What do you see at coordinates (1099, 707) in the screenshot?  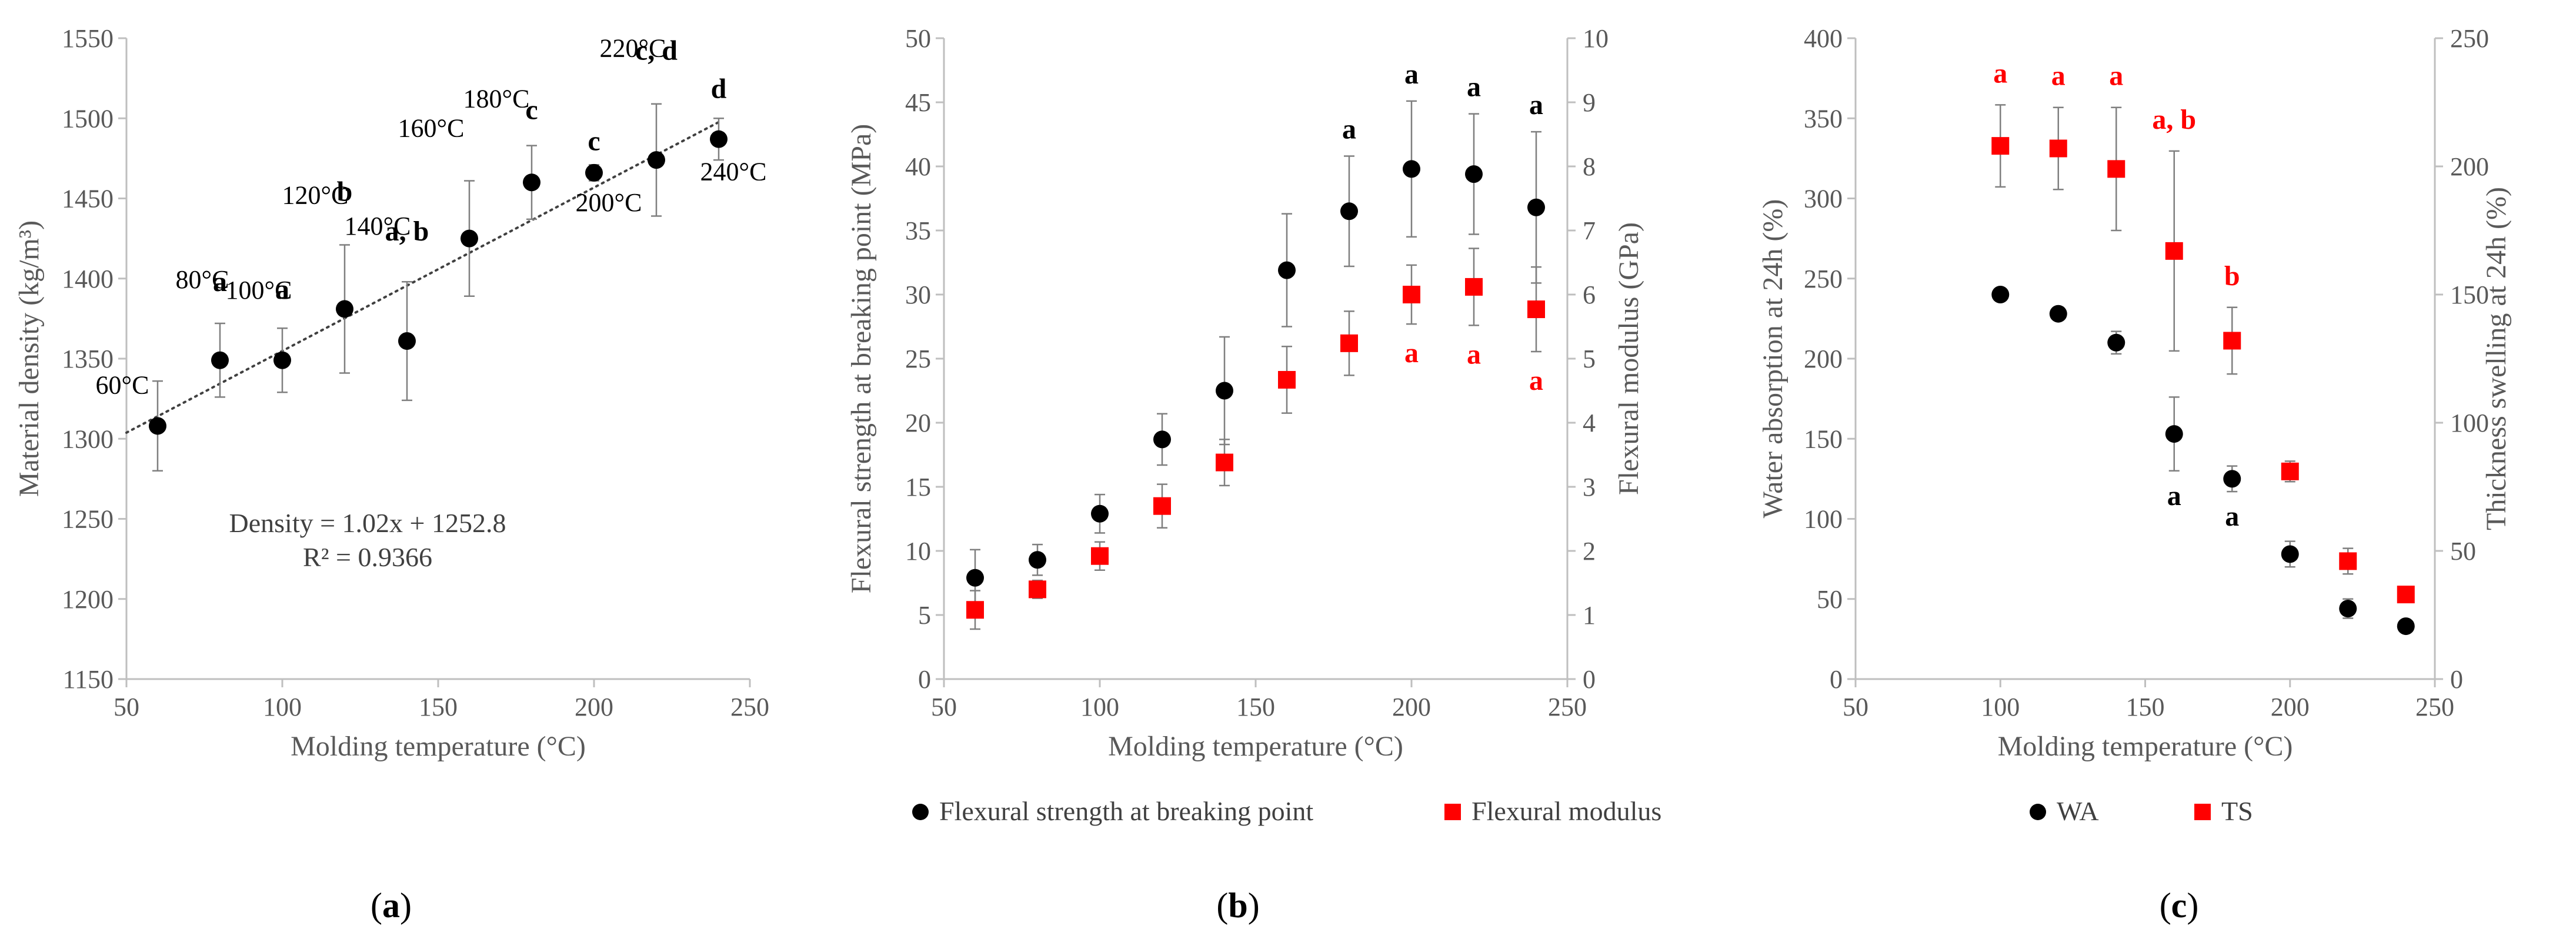 I see `x-tick-label: 100` at bounding box center [1099, 707].